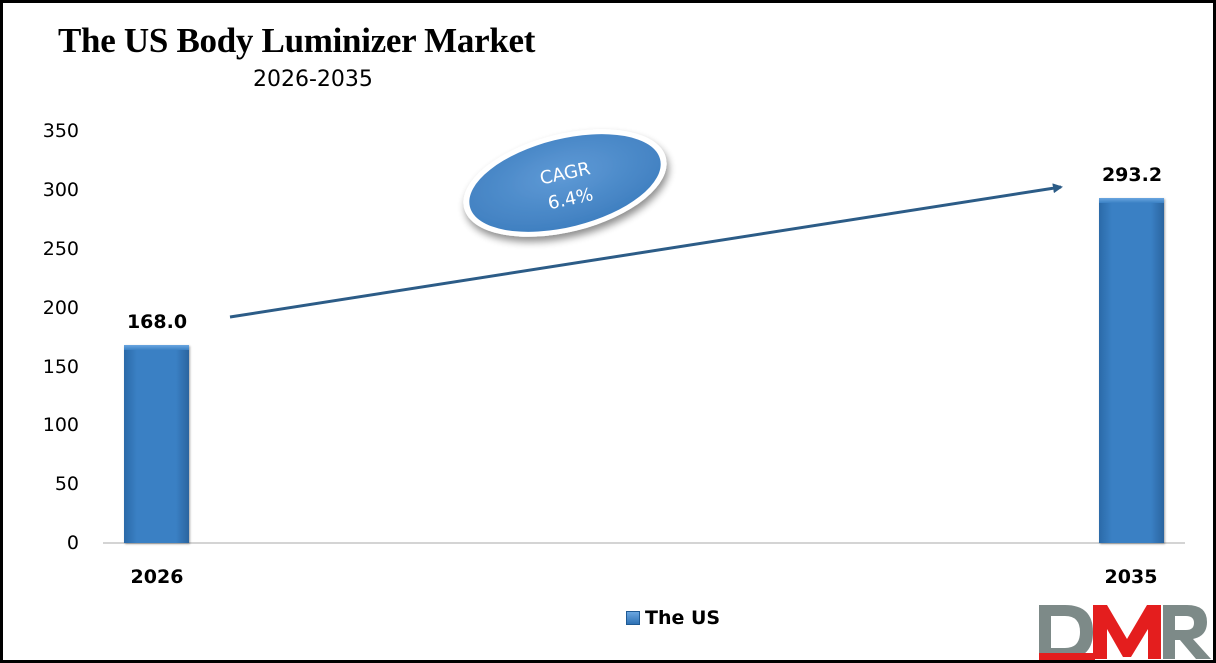 The image size is (1216, 663). I want to click on legend: The US, so click(673, 618).